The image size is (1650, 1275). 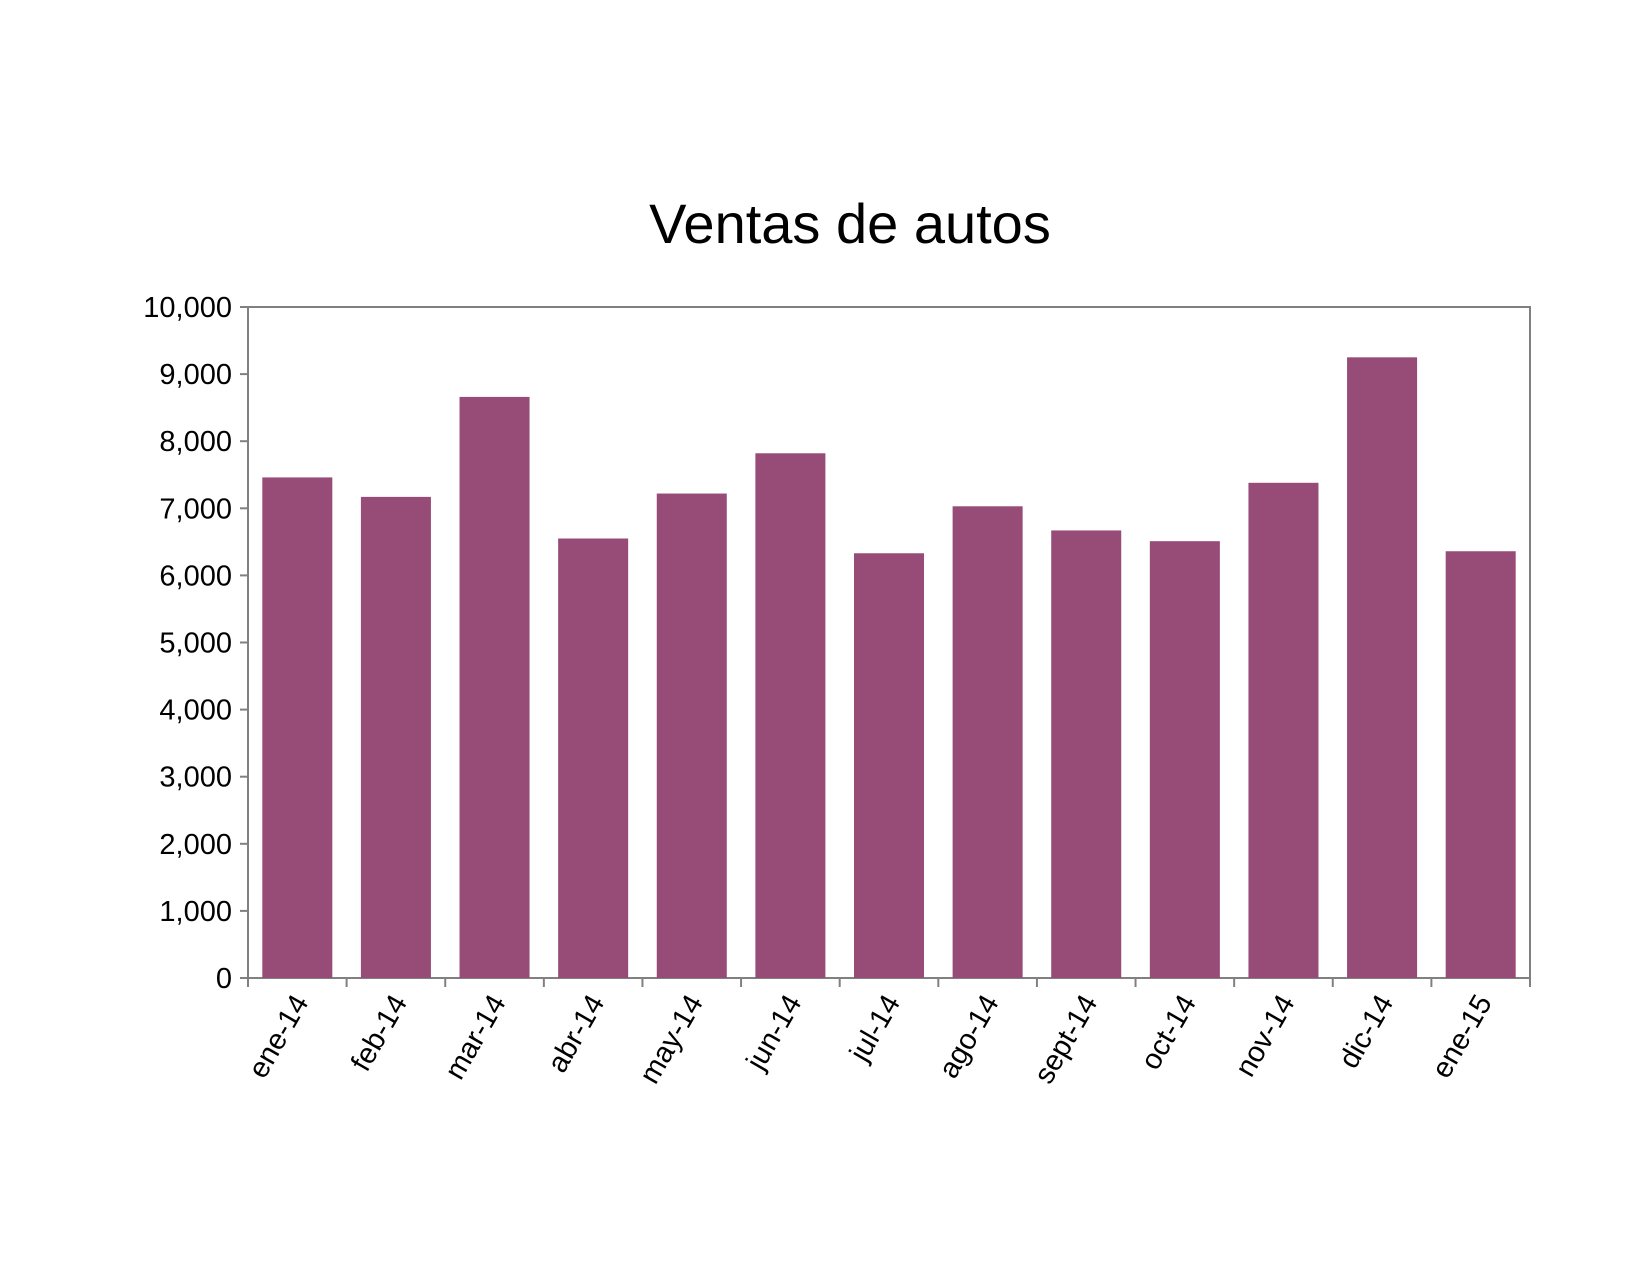 I want to click on x-tick-label: ene-14, so click(x=279, y=1037).